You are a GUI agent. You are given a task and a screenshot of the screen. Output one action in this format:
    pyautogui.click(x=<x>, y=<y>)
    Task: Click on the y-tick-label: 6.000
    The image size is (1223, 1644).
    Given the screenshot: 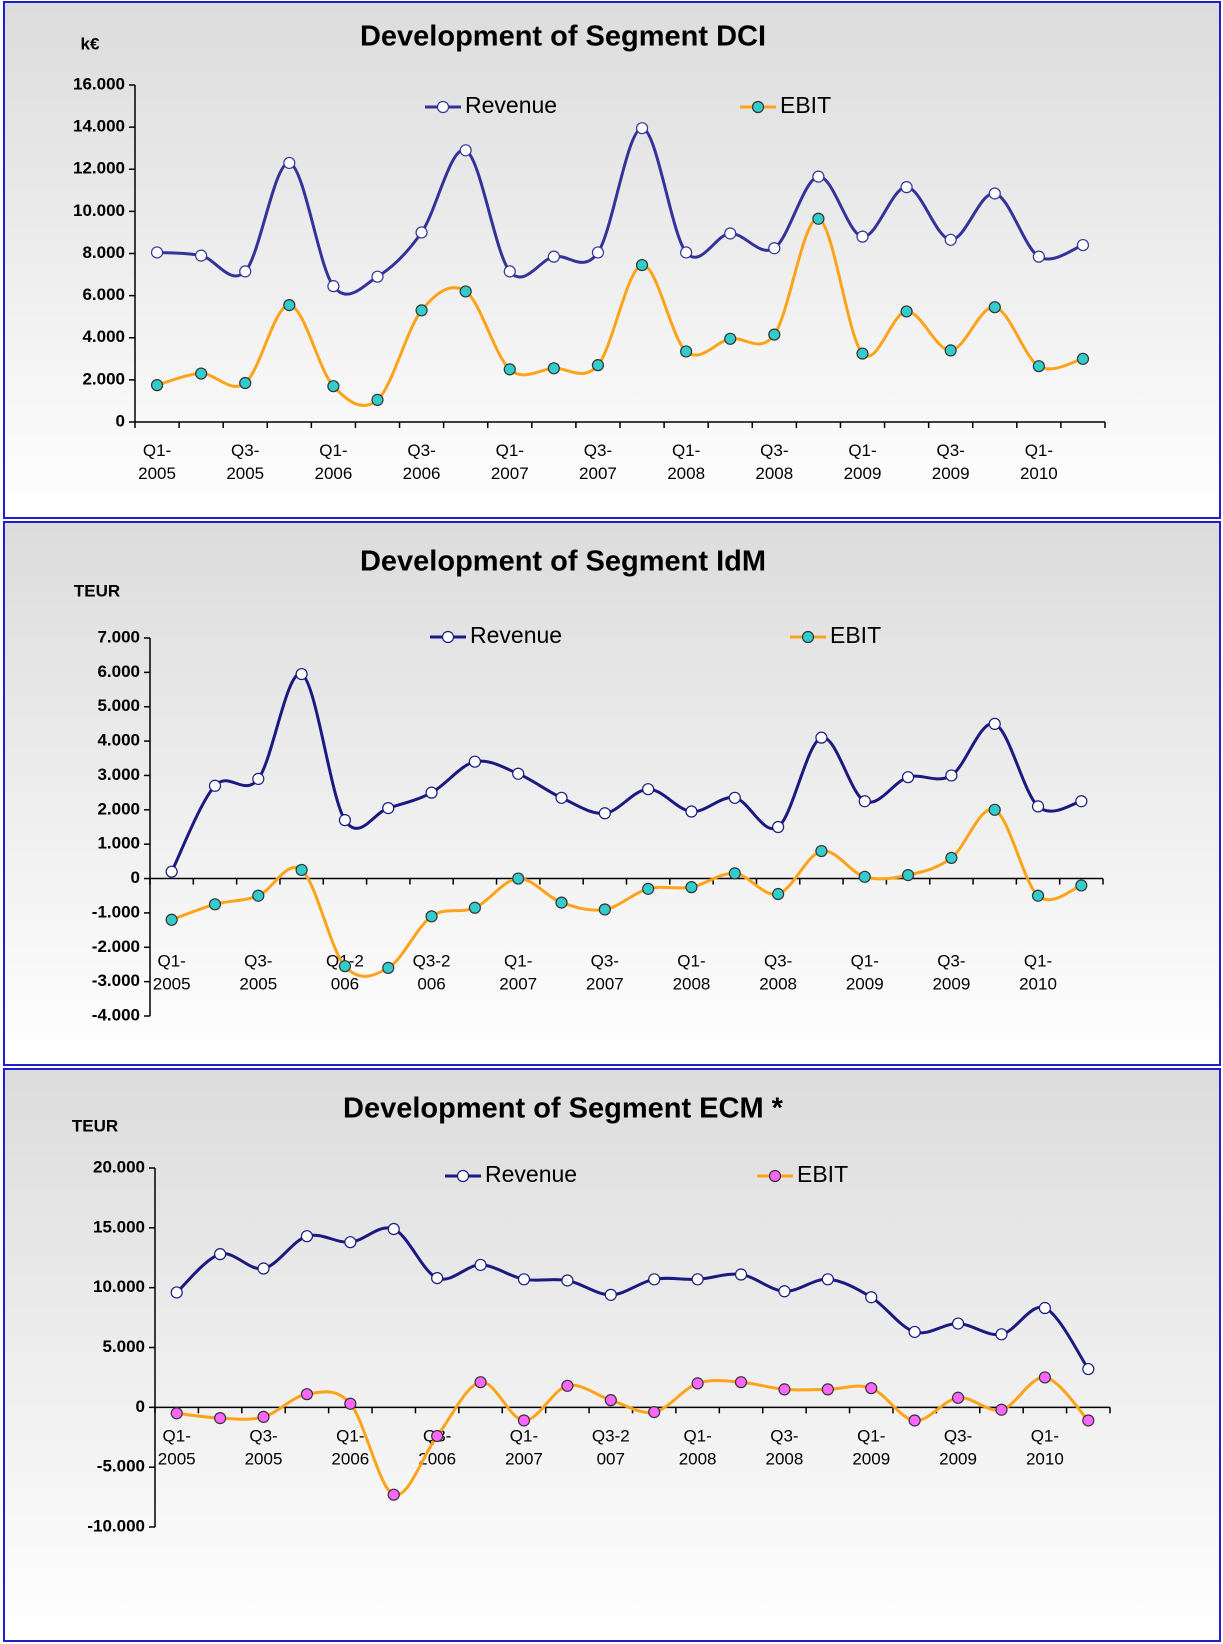 What is the action you would take?
    pyautogui.click(x=103, y=294)
    